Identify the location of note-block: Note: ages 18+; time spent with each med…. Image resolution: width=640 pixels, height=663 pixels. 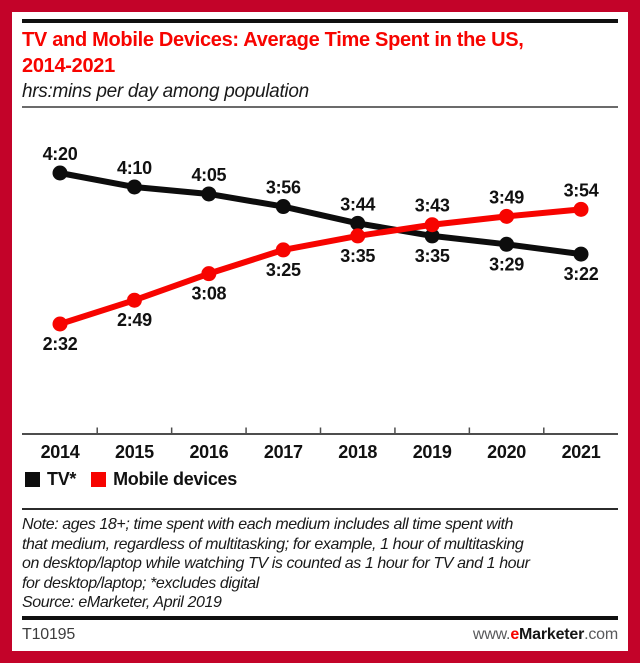
(320, 564).